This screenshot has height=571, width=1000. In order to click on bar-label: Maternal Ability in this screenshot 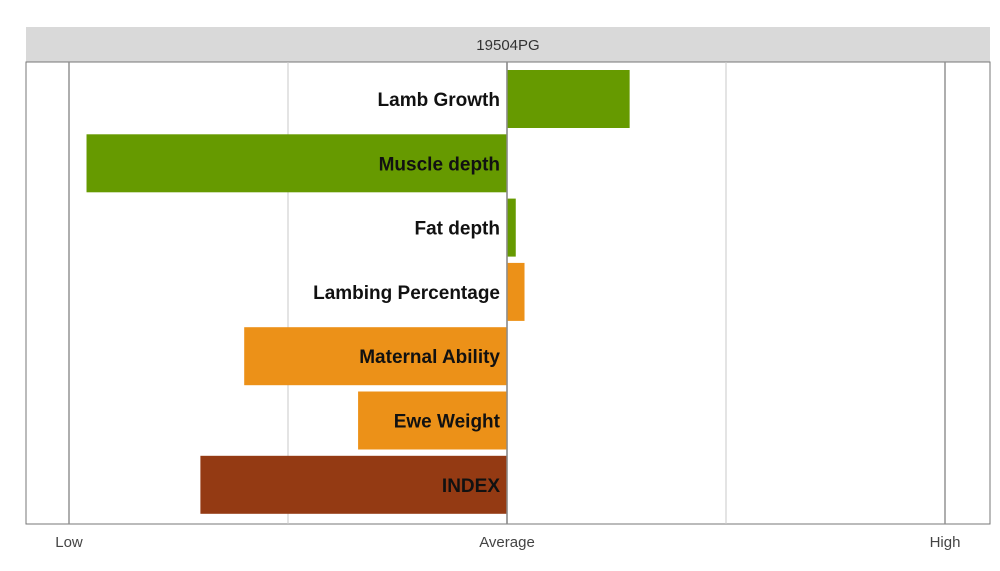, I will do `click(429, 357)`.